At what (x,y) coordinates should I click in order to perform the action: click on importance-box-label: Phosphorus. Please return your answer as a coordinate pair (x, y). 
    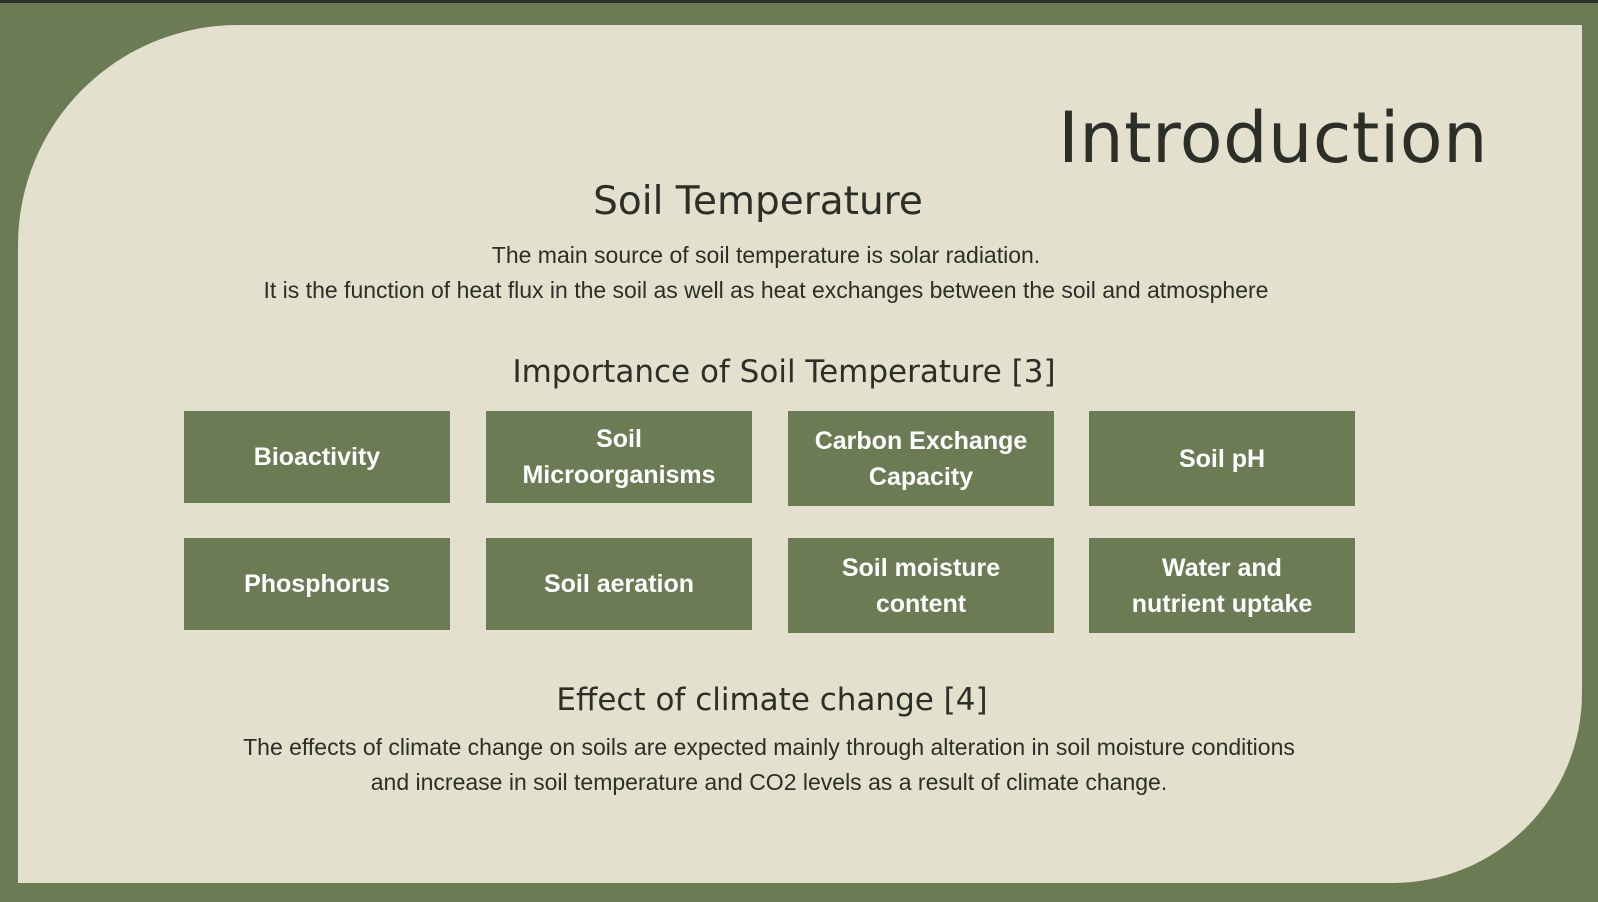
    Looking at the image, I should click on (317, 584).